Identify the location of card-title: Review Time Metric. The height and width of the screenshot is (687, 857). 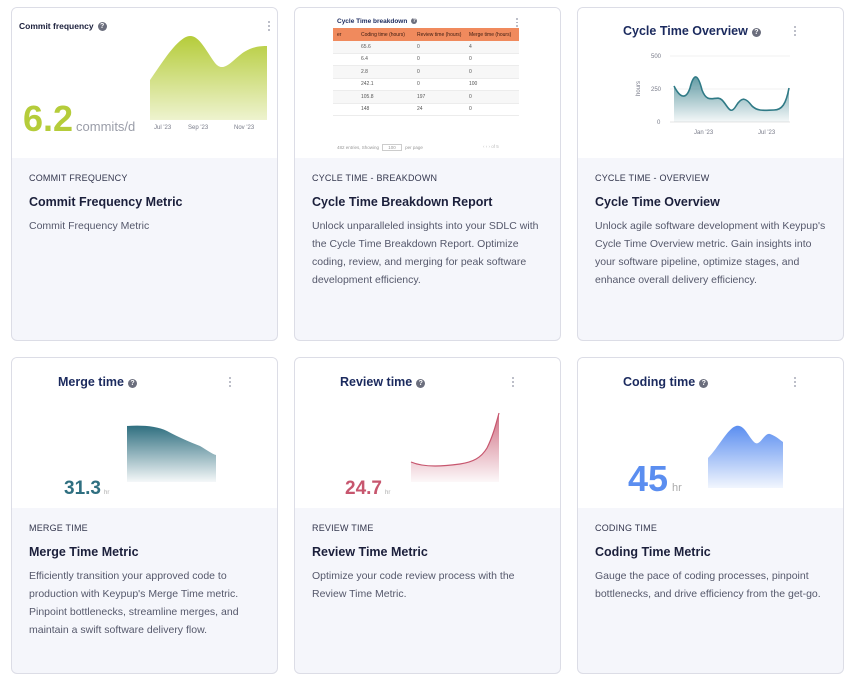
(370, 552).